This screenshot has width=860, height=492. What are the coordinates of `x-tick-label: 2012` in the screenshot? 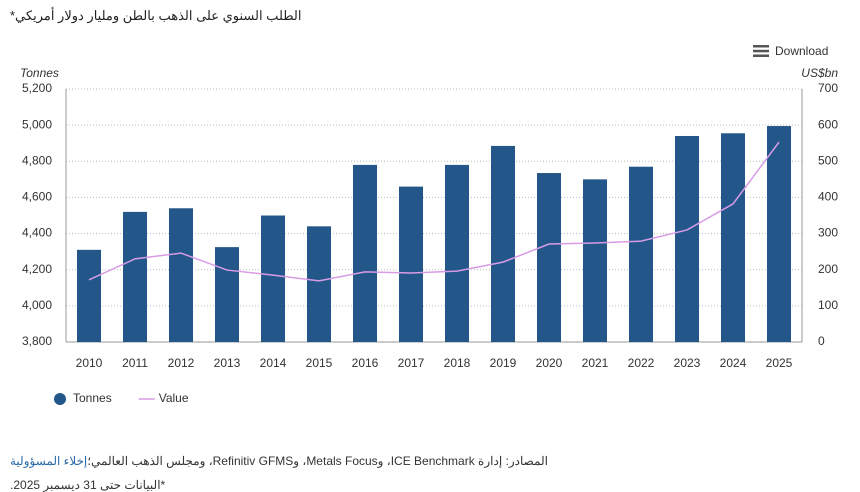 It's located at (181, 363).